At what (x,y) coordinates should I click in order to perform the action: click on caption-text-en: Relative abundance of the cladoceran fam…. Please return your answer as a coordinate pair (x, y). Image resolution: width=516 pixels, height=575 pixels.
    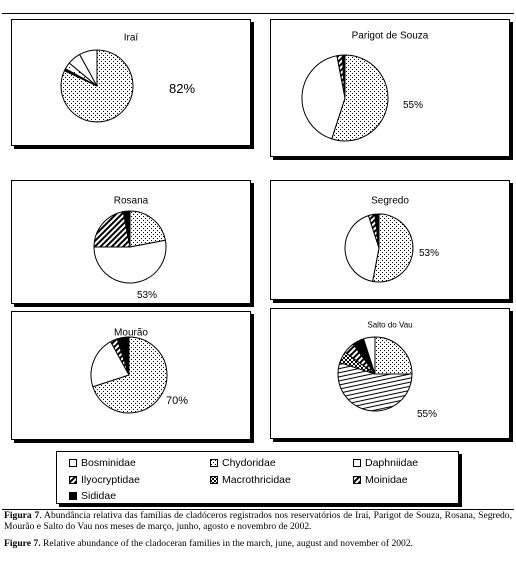
    Looking at the image, I should click on (227, 543).